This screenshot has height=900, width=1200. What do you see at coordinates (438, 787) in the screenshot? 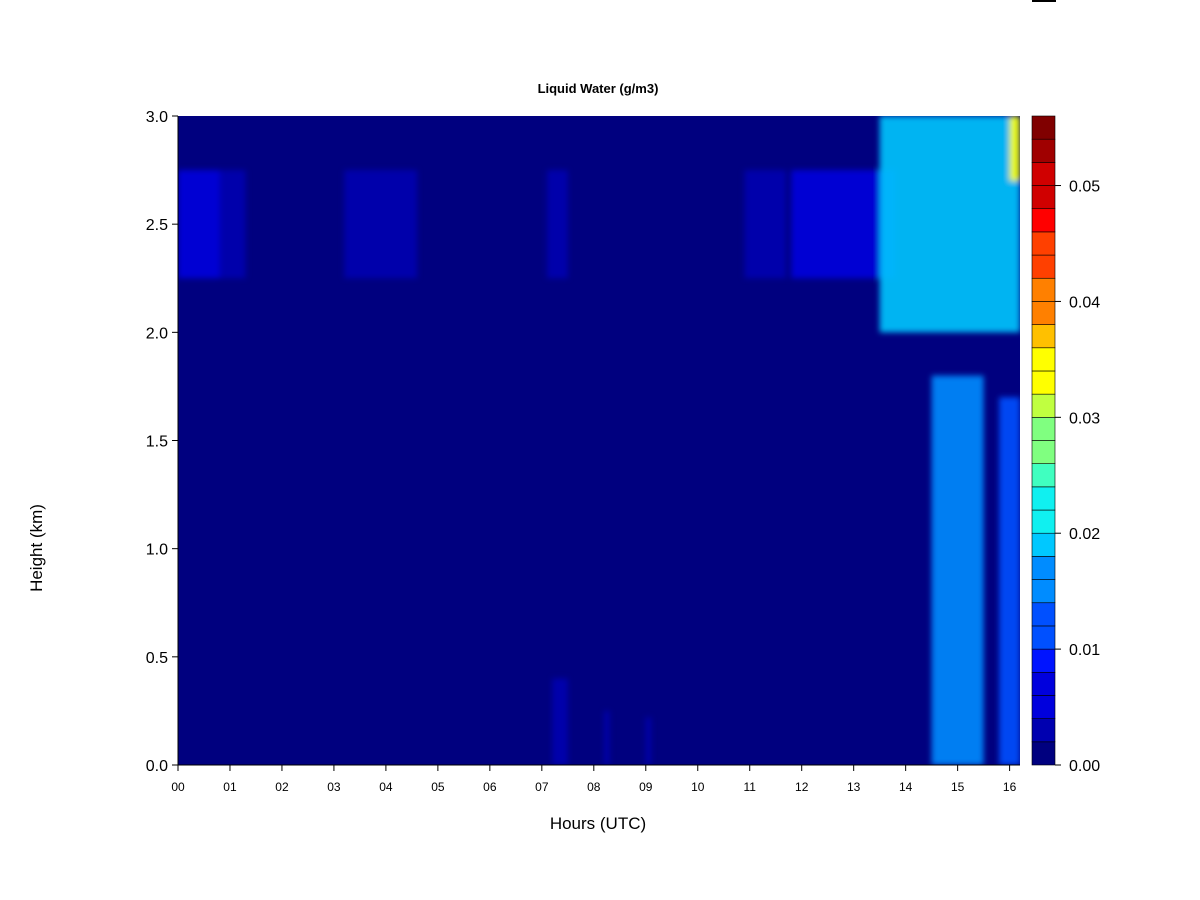
I see `x-tick-label: 05` at bounding box center [438, 787].